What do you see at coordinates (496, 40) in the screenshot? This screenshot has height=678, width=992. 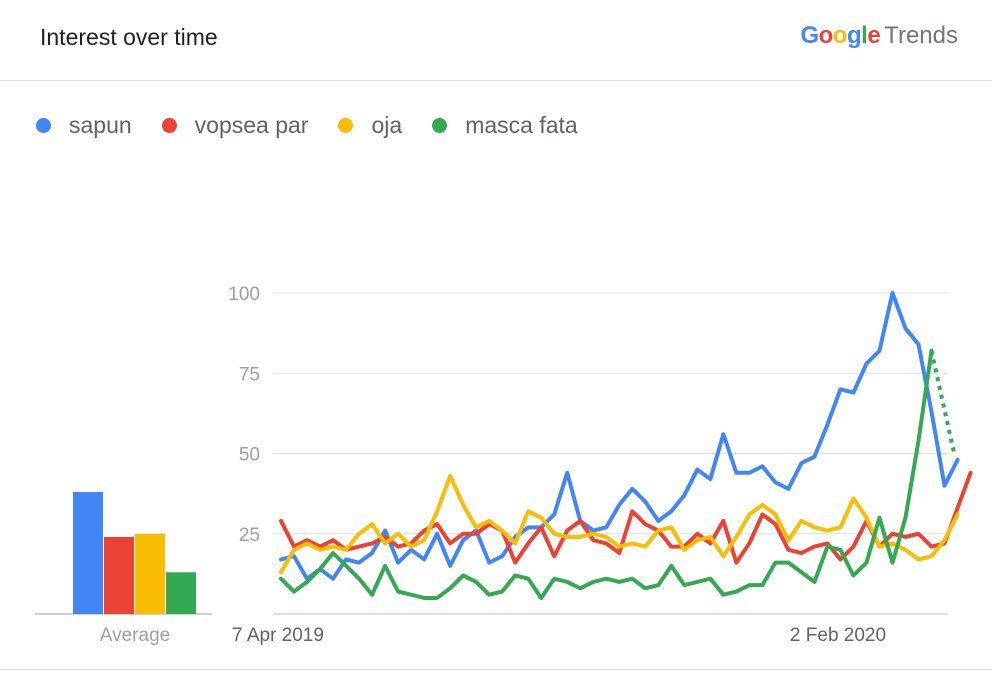 I see `header: Interest over time Google Trends` at bounding box center [496, 40].